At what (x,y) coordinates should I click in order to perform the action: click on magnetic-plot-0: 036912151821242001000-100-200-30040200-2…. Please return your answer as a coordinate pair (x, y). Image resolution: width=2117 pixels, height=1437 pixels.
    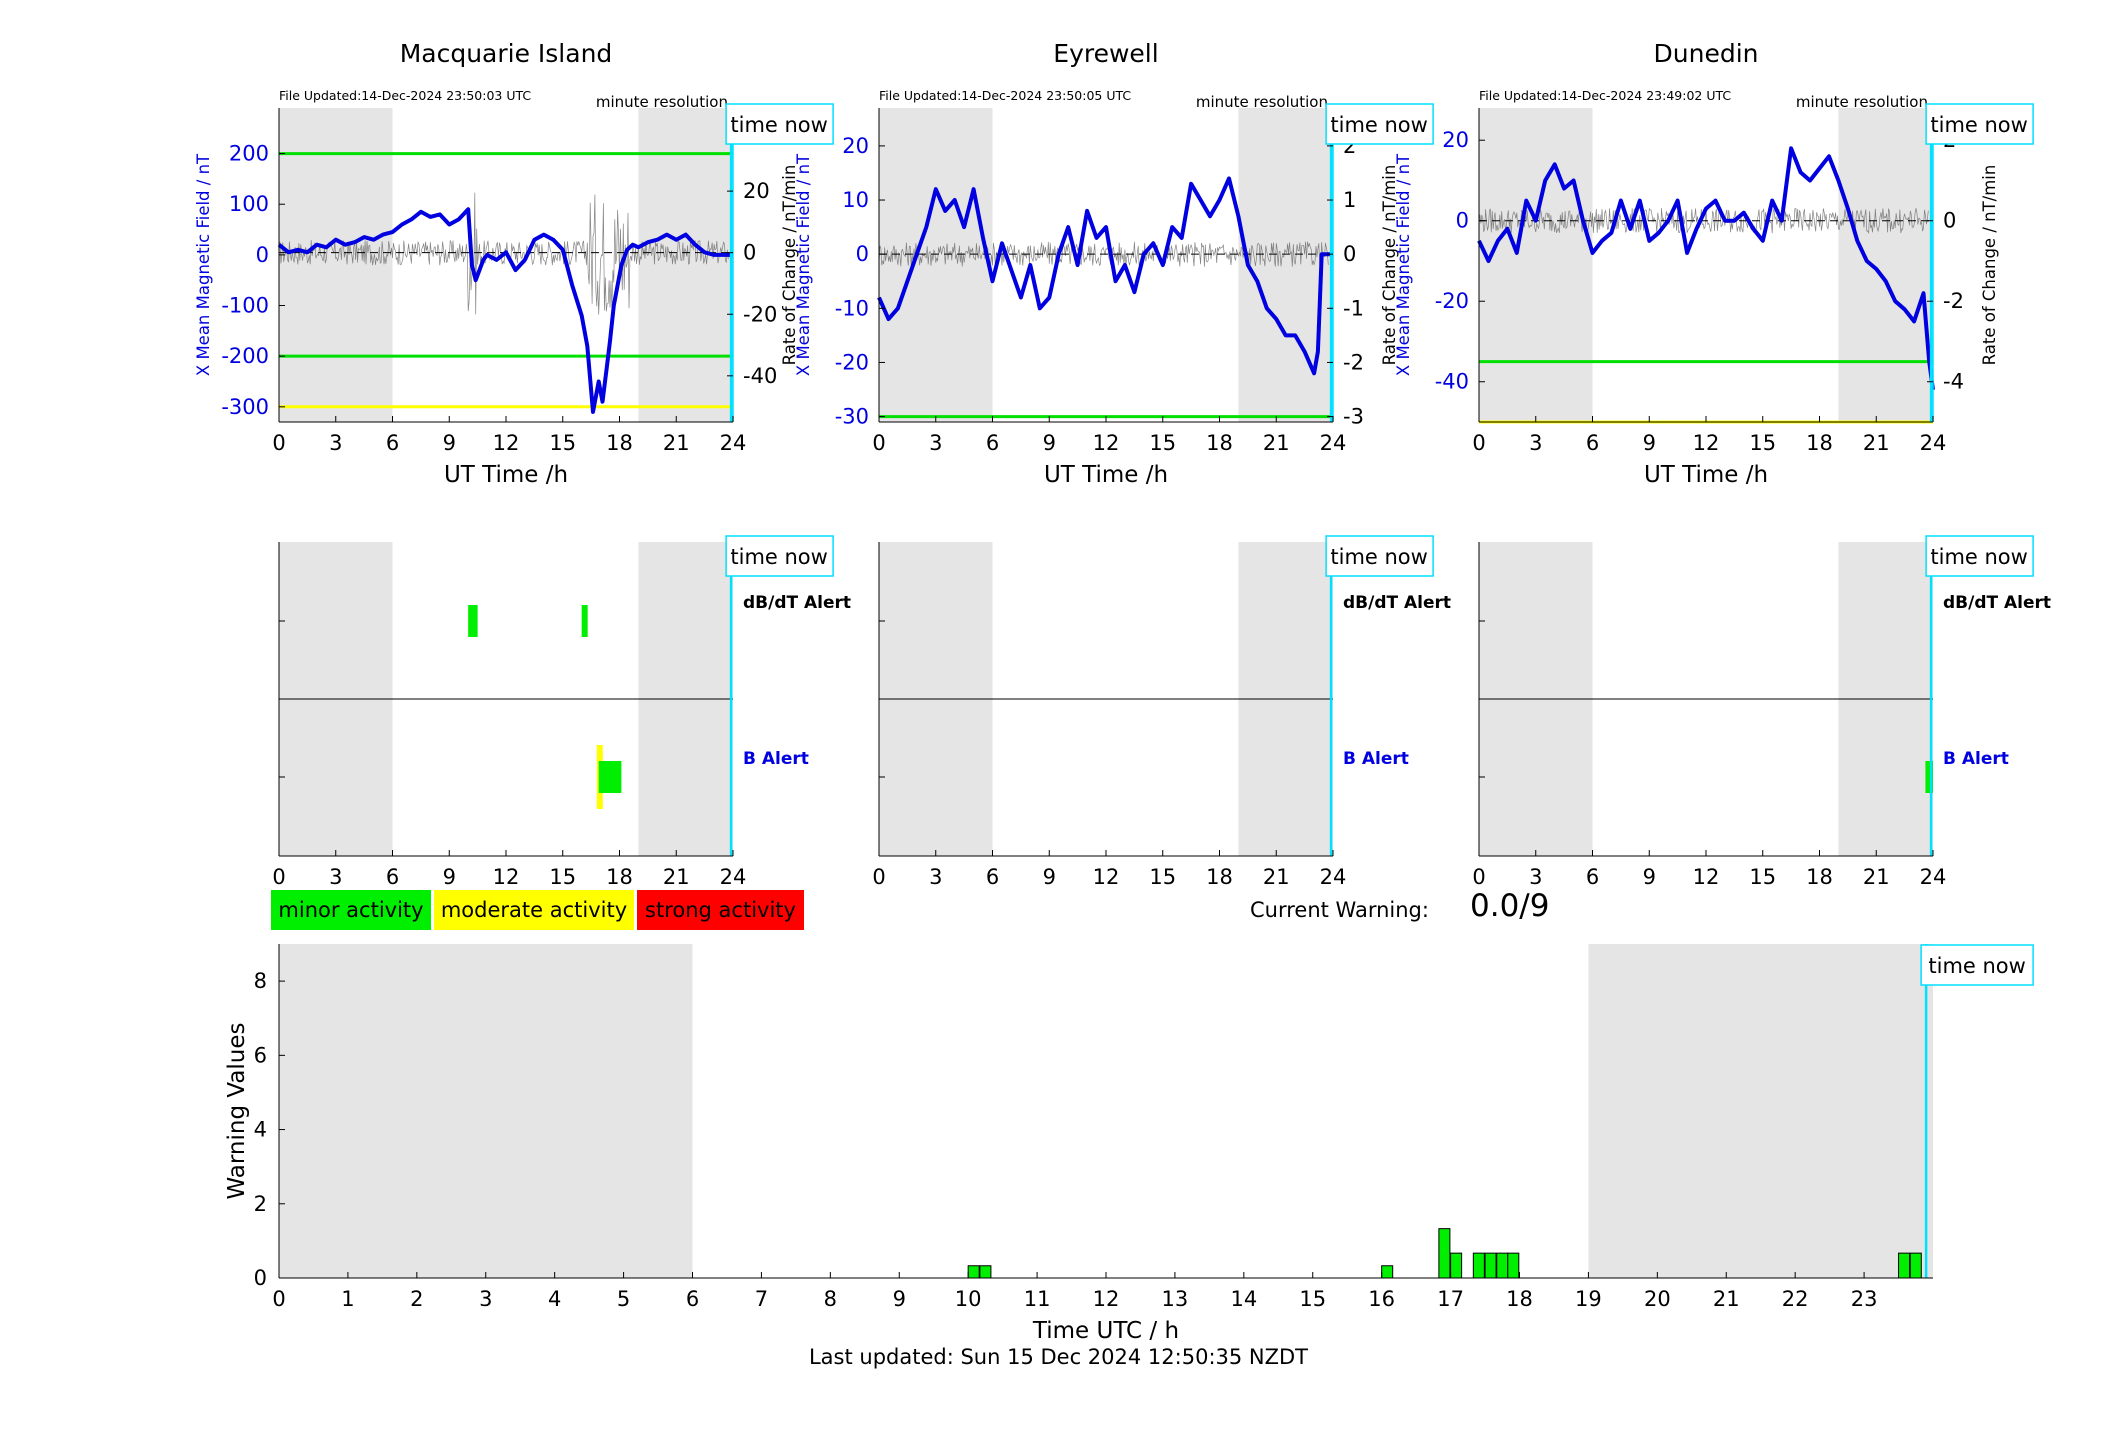
    Looking at the image, I should click on (514, 263).